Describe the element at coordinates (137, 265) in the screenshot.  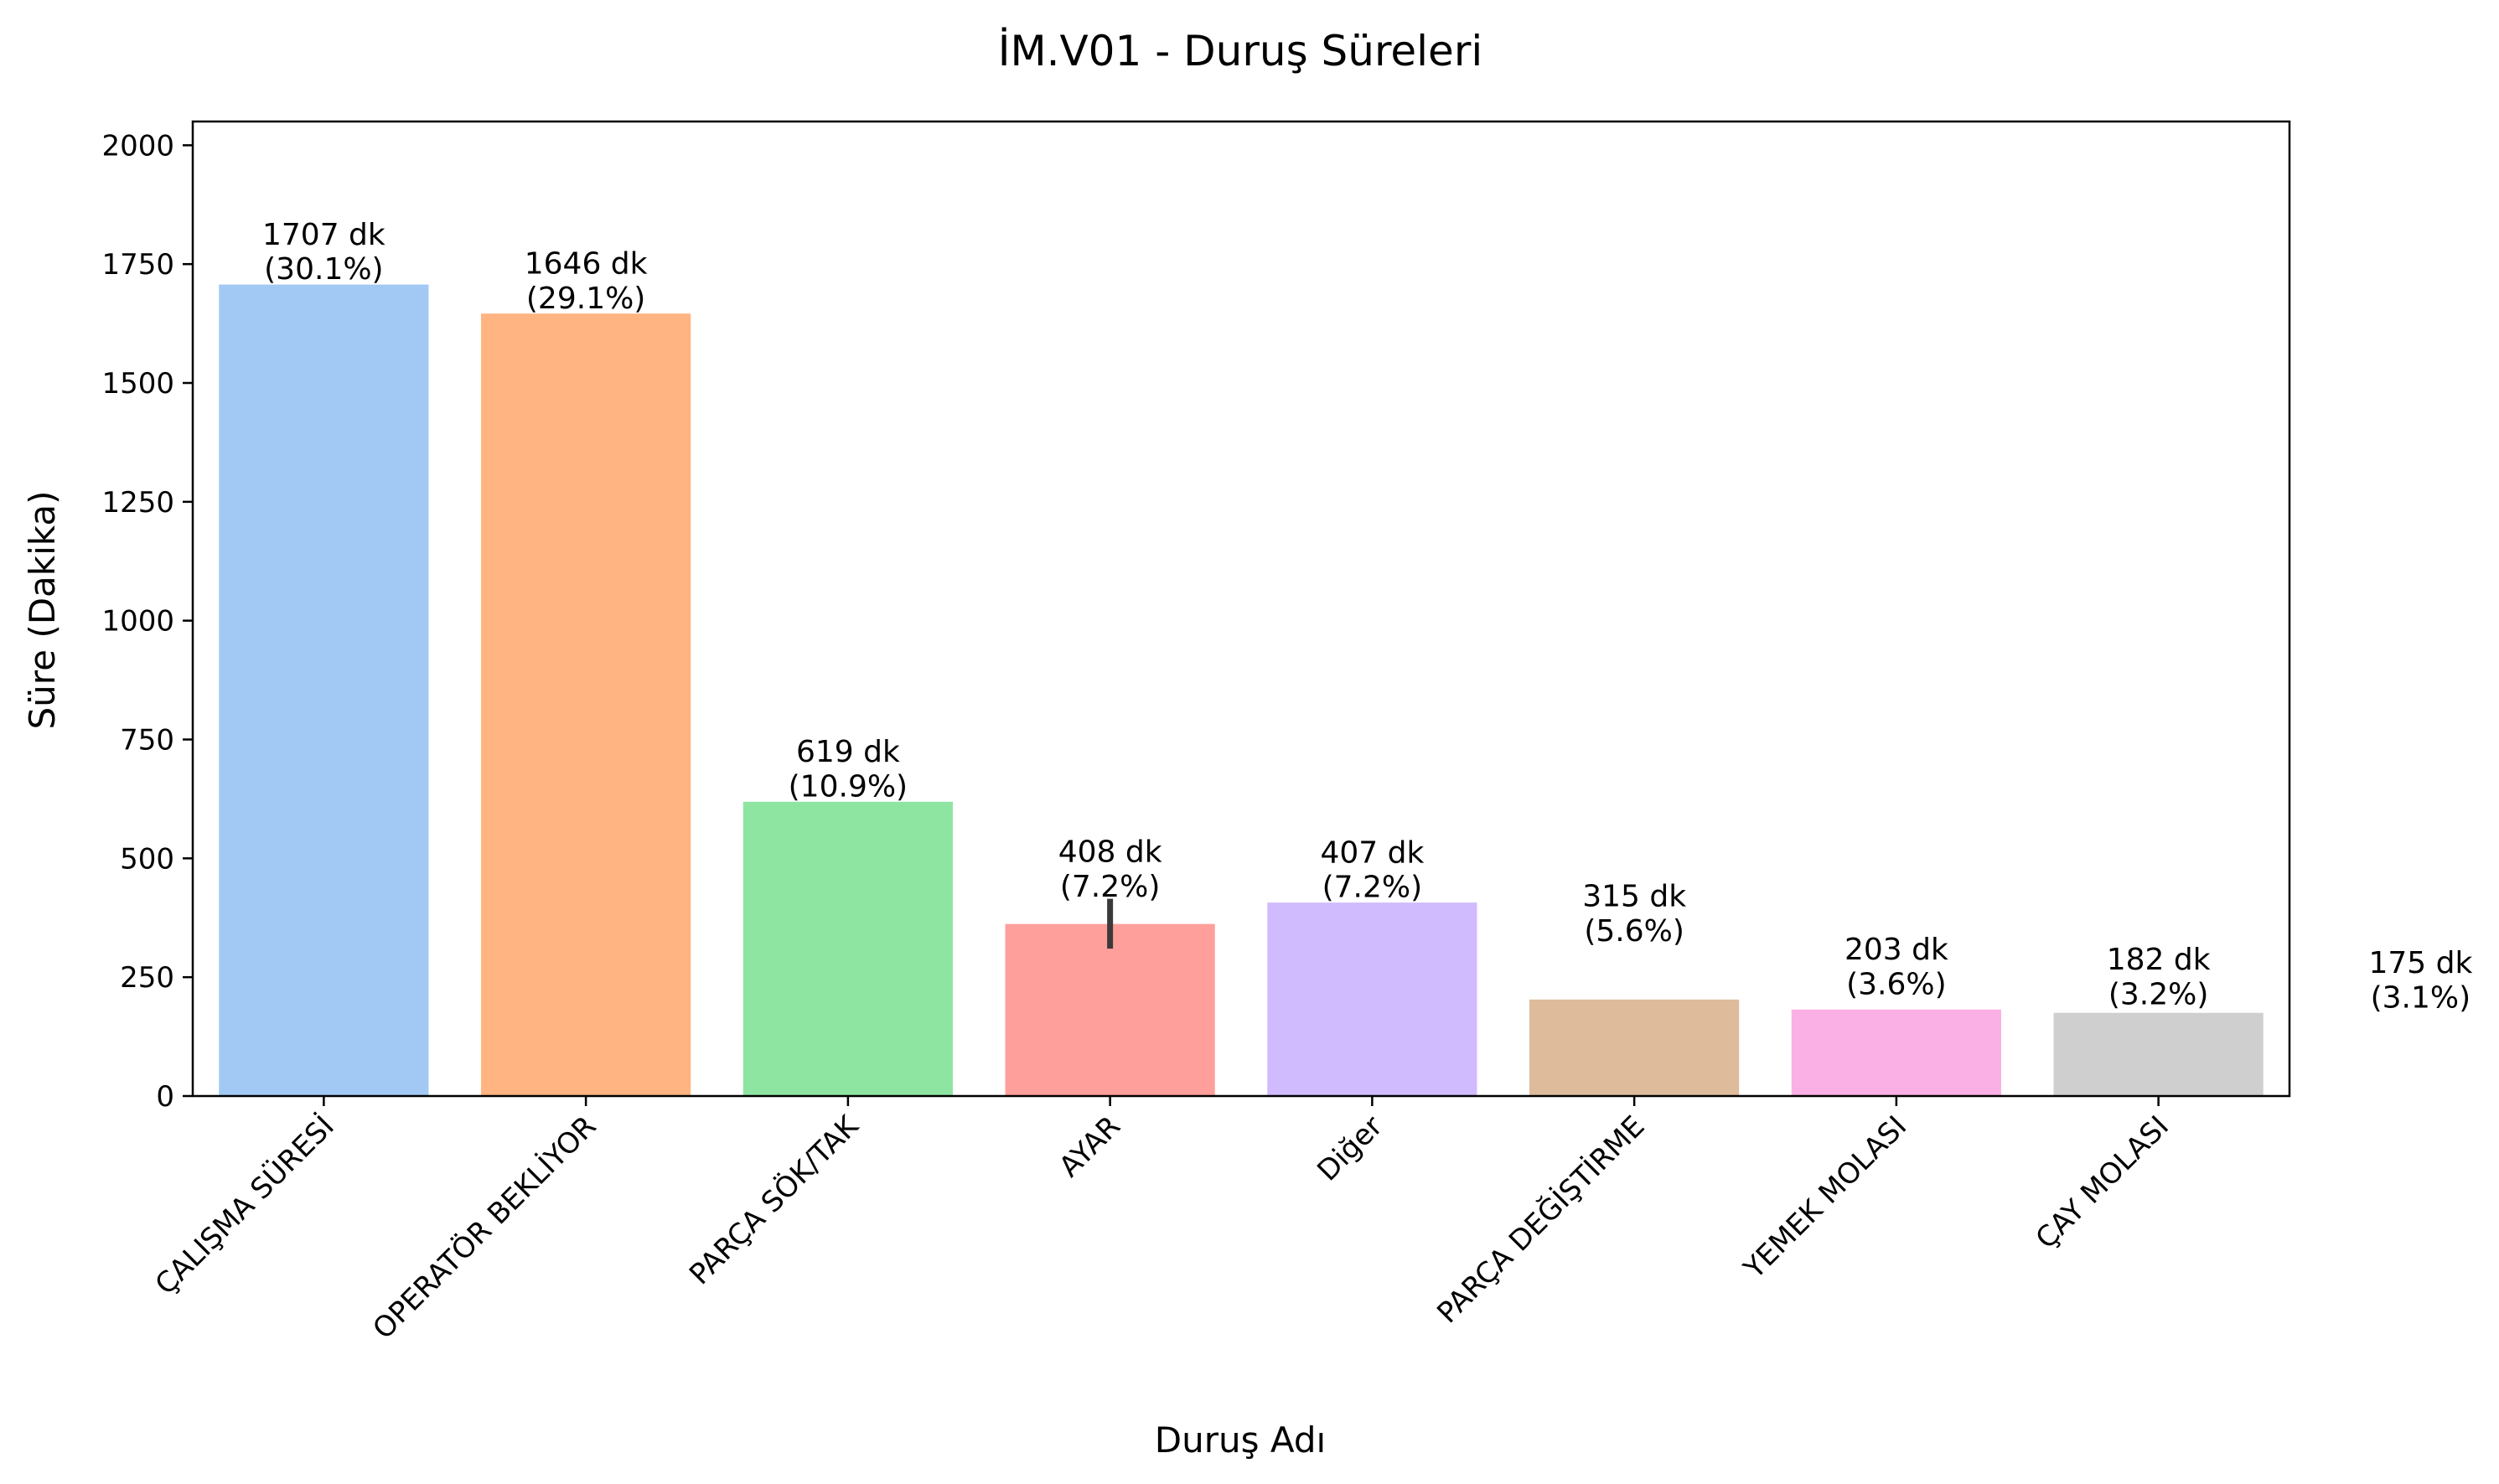
I see `y-tick-label: 1750` at that location.